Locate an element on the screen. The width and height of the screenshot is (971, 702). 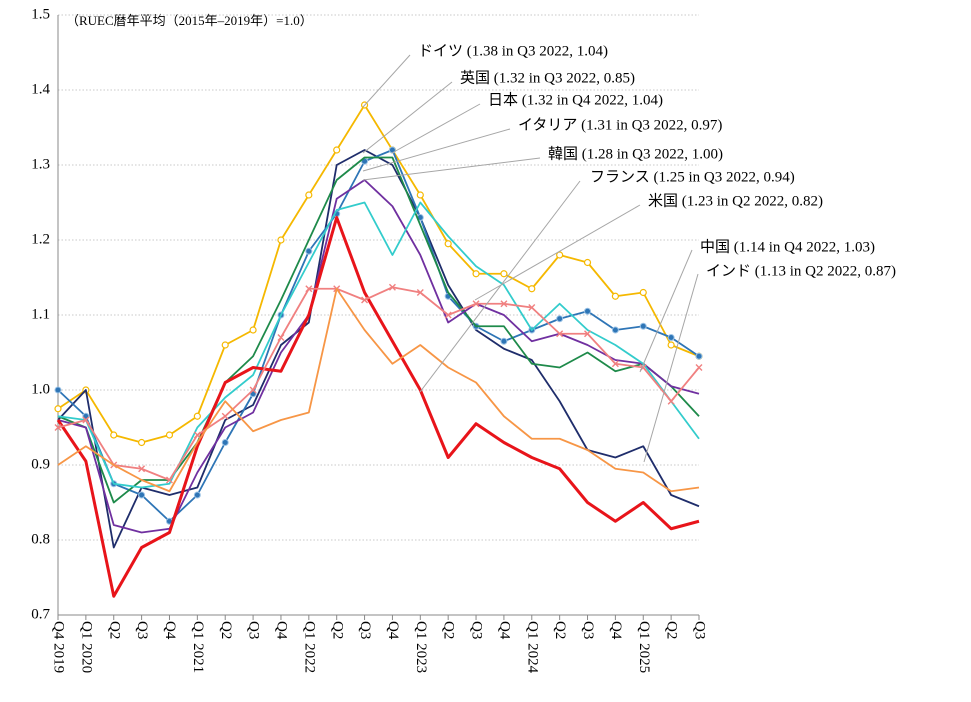
y-tick-label: 1.1 is located at coordinates (40, 314).